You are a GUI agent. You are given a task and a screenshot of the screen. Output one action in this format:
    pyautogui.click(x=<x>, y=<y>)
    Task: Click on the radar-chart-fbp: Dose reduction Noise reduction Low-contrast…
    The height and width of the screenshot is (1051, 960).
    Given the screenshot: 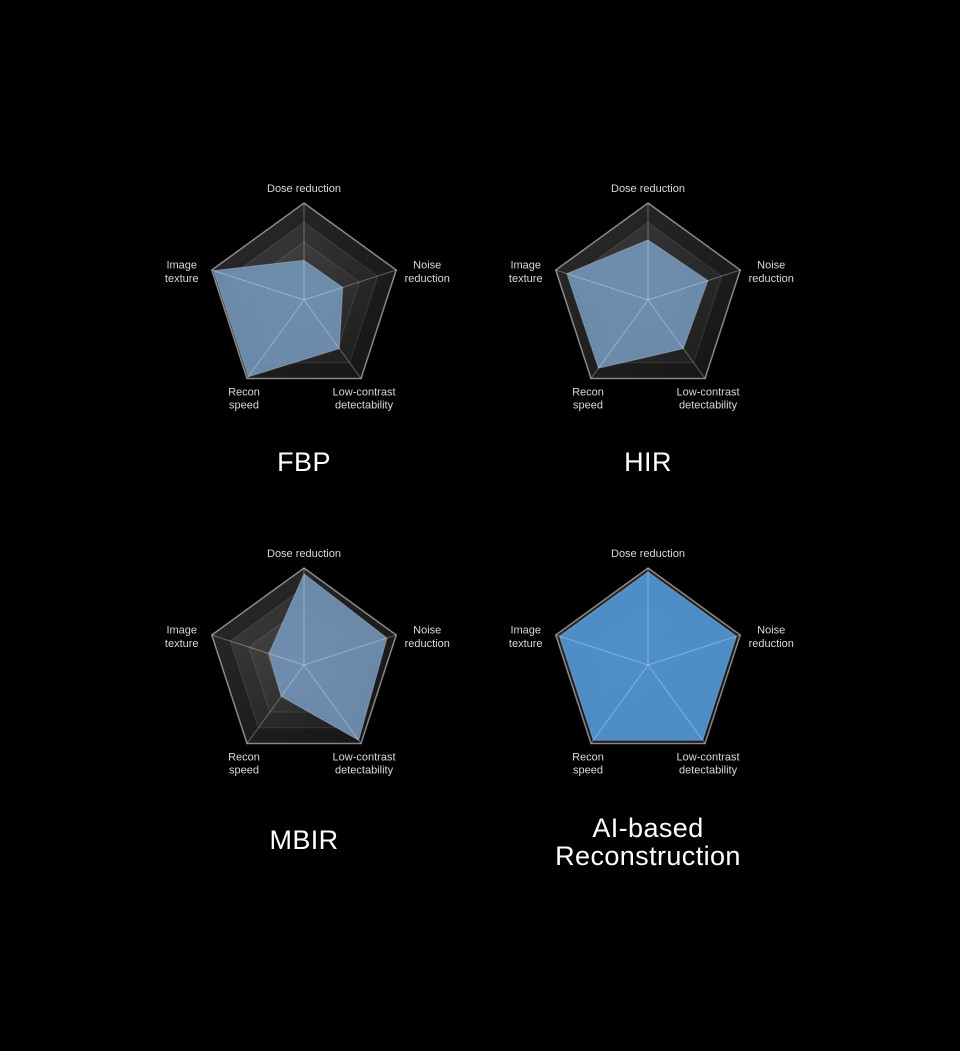 What is the action you would take?
    pyautogui.click(x=307, y=297)
    